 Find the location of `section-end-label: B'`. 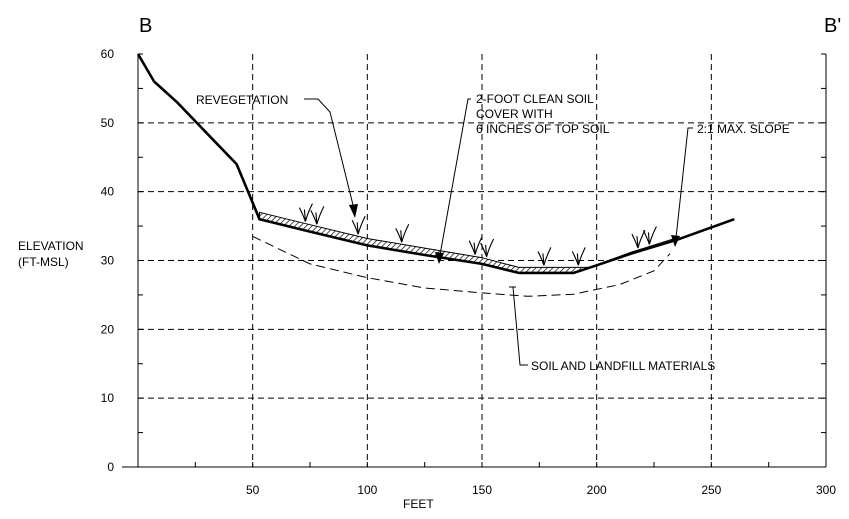

section-end-label: B' is located at coordinates (832, 26).